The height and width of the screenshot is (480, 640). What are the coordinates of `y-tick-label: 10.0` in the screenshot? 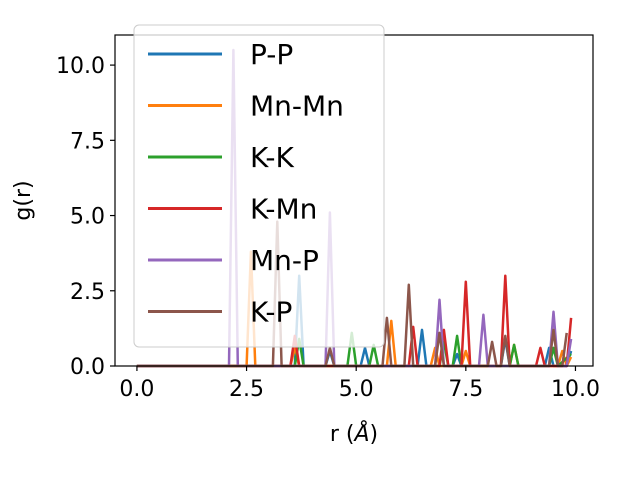 It's located at (80, 66).